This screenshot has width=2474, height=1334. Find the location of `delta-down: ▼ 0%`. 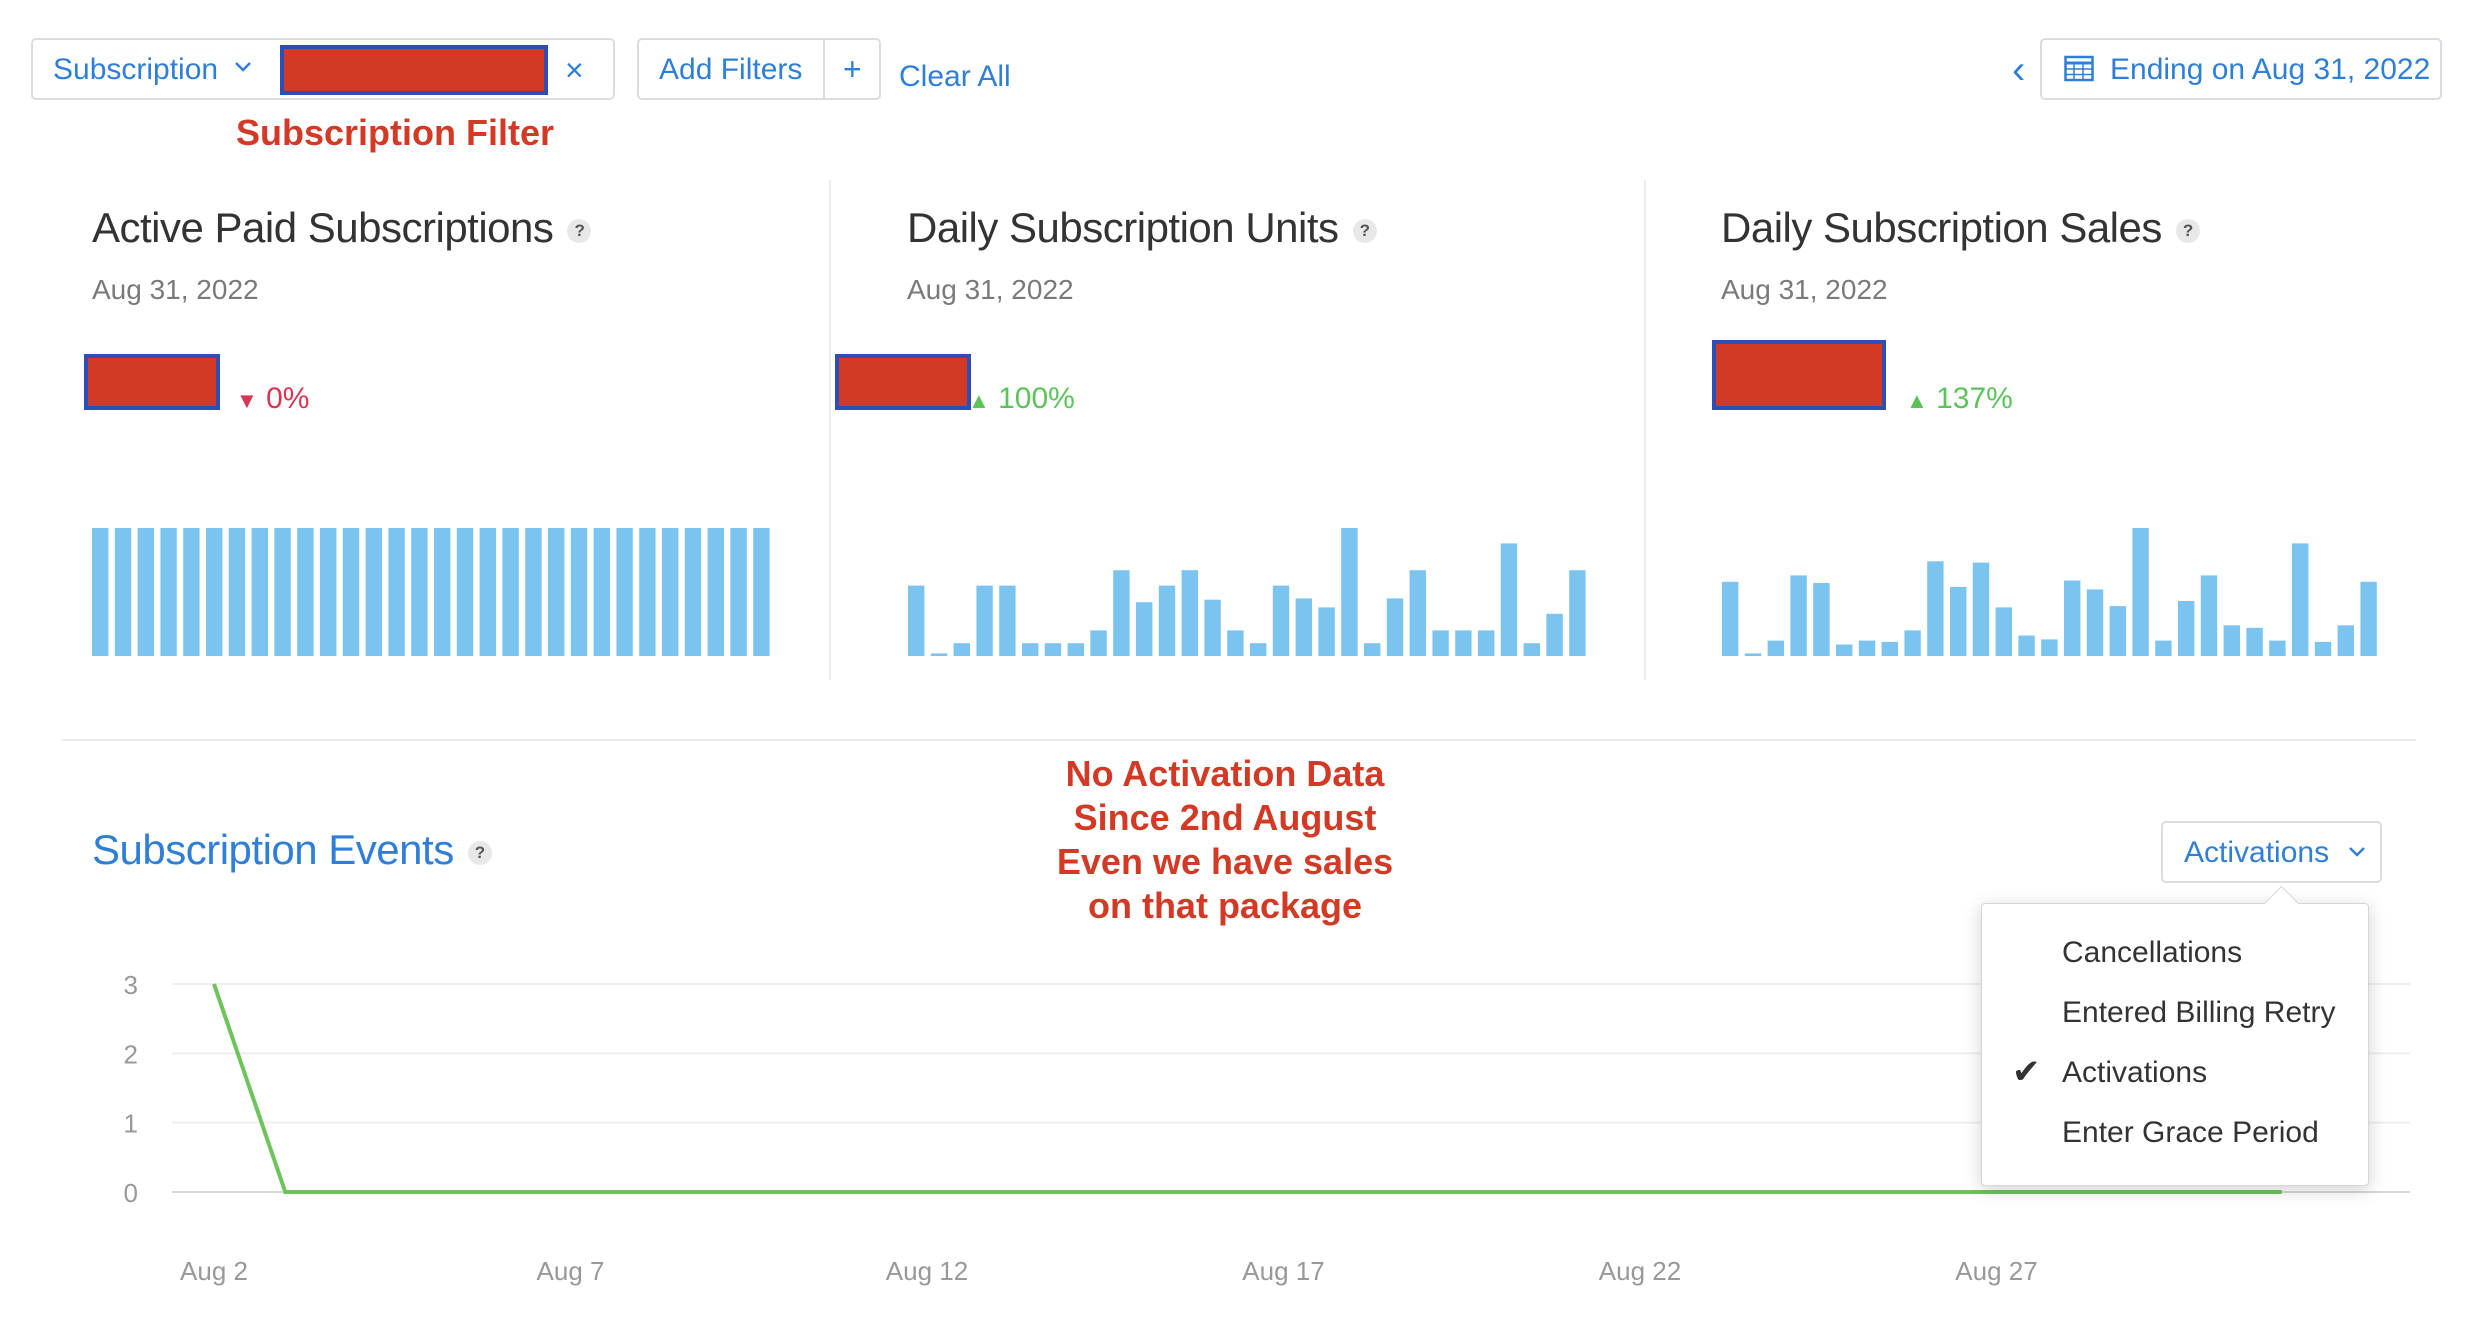

delta-down: ▼ 0% is located at coordinates (272, 399).